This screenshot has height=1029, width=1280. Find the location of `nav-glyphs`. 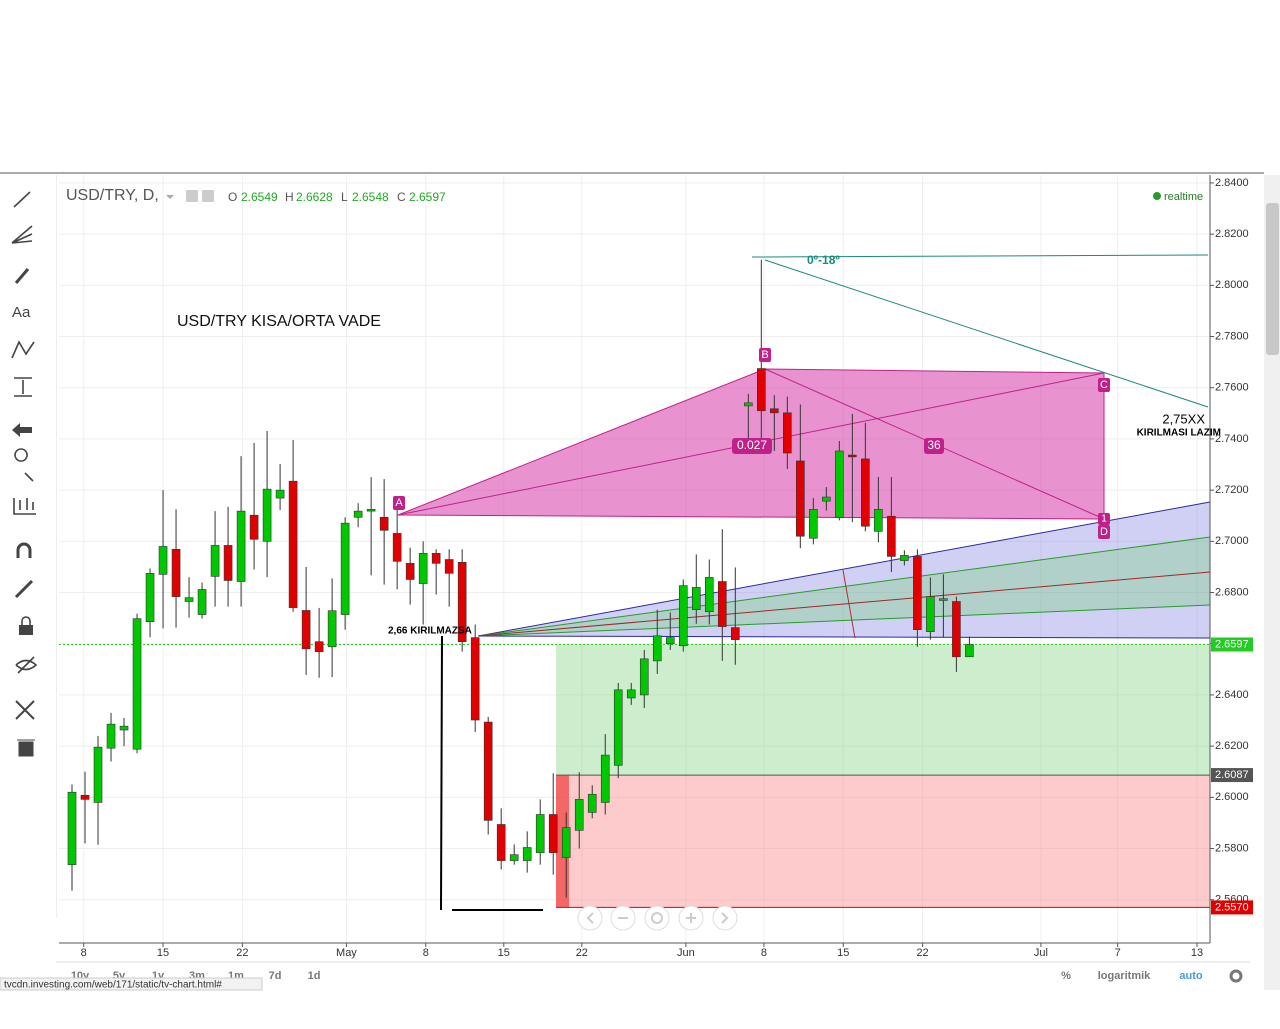

nav-glyphs is located at coordinates (657, 918).